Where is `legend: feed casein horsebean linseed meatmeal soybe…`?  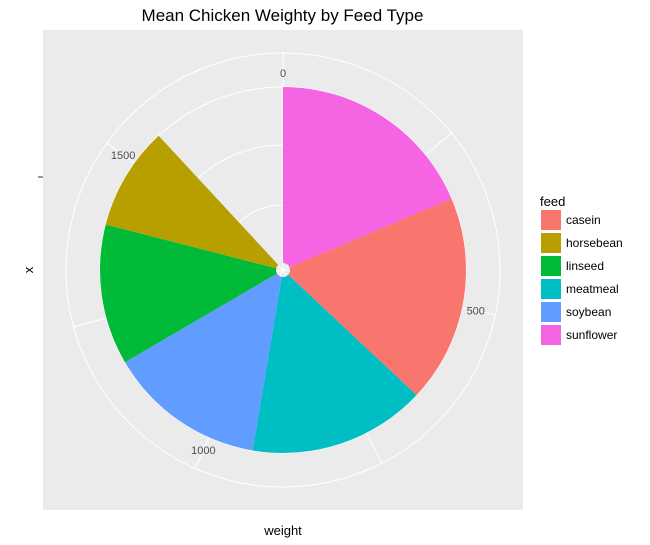 legend: feed casein horsebean linseed meatmeal soybe… is located at coordinates (581, 269).